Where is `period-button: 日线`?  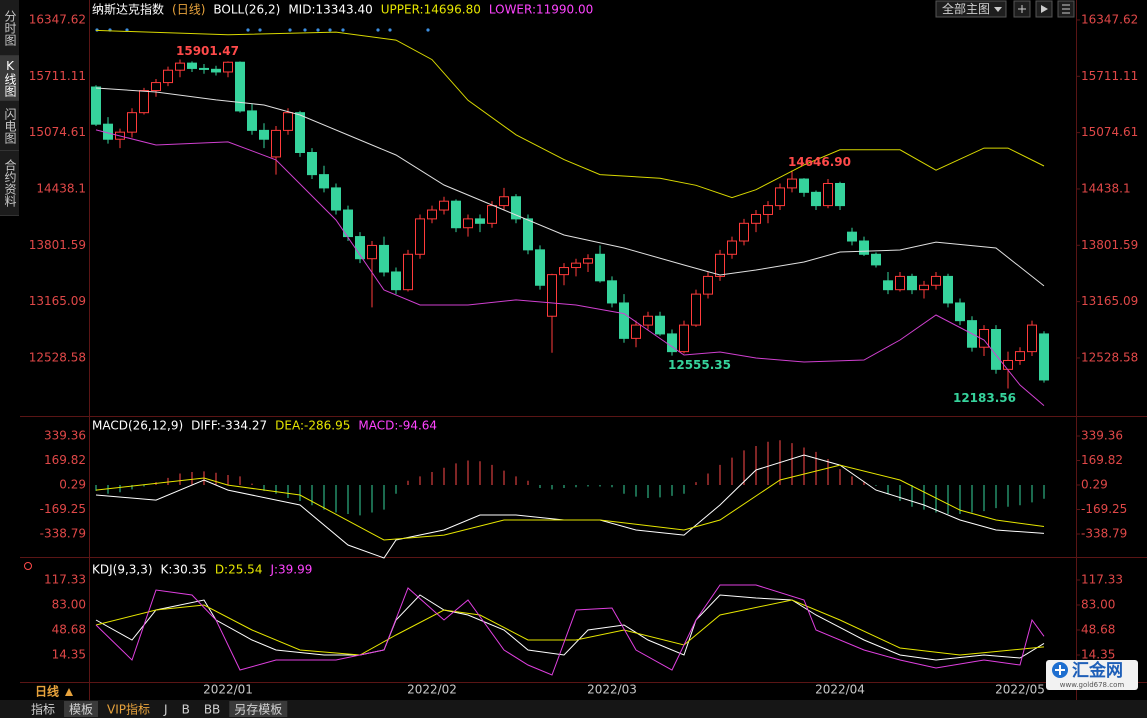 period-button: 日线 is located at coordinates (47, 691).